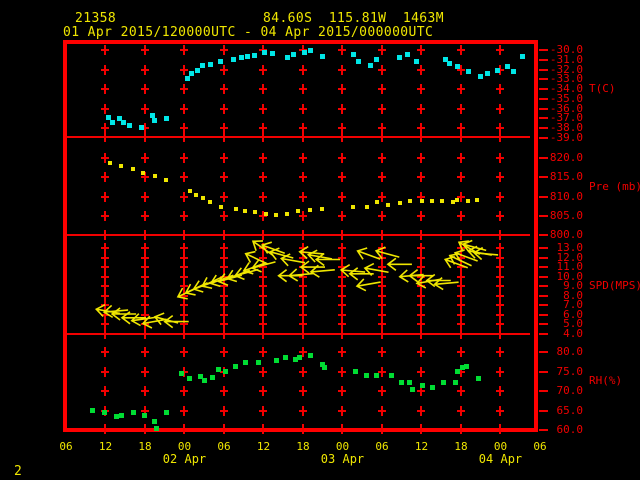 Image resolution: width=640 pixels, height=480 pixels. I want to click on y-tick-label: 815.0, so click(566, 177).